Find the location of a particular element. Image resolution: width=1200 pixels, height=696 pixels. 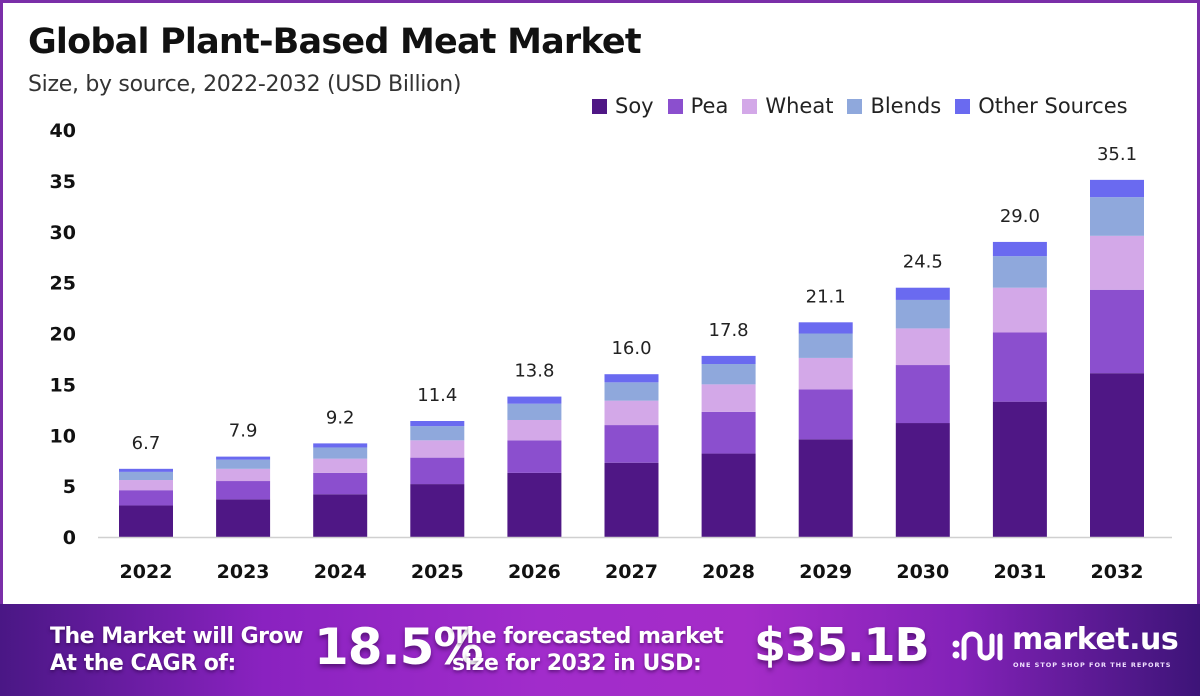

total-data-label: 11.4 is located at coordinates (437, 395).